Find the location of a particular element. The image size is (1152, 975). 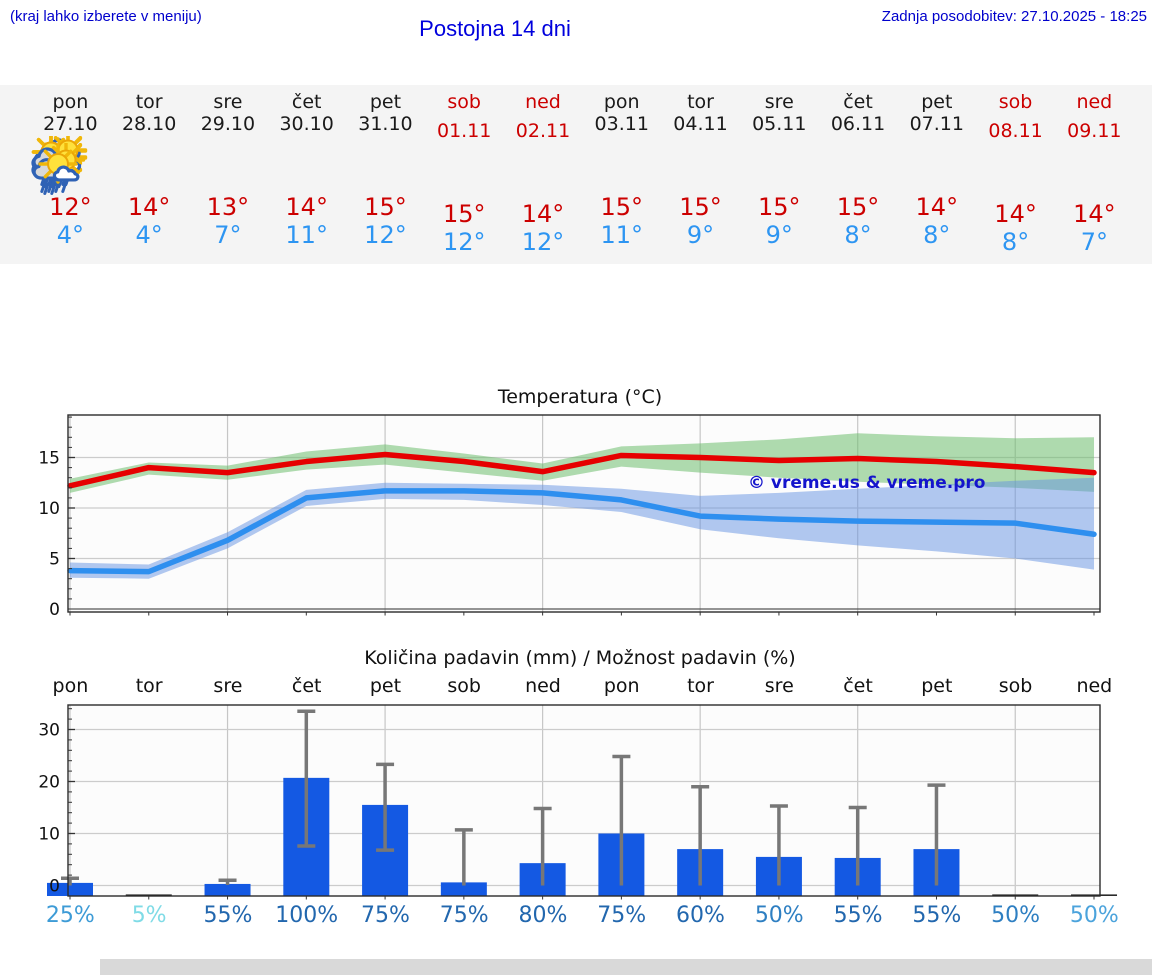

last-update: Zadnja posodobitev: 27.10.2025 - 18:25 is located at coordinates (1014, 16).